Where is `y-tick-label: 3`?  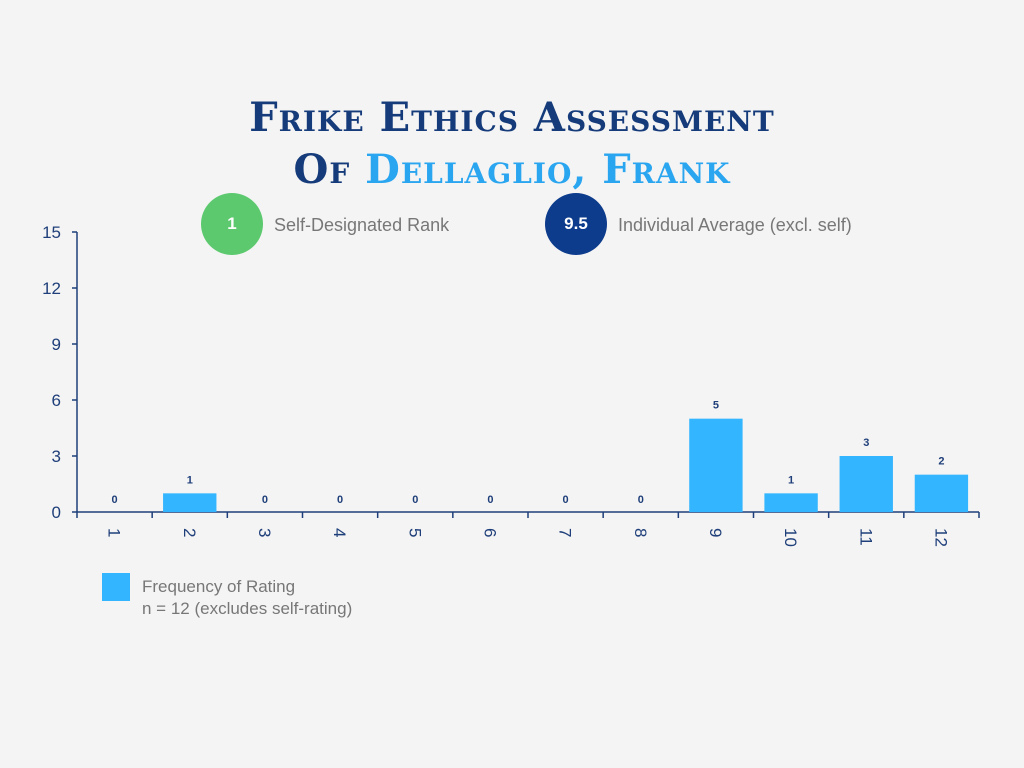
y-tick-label: 3 is located at coordinates (56, 456).